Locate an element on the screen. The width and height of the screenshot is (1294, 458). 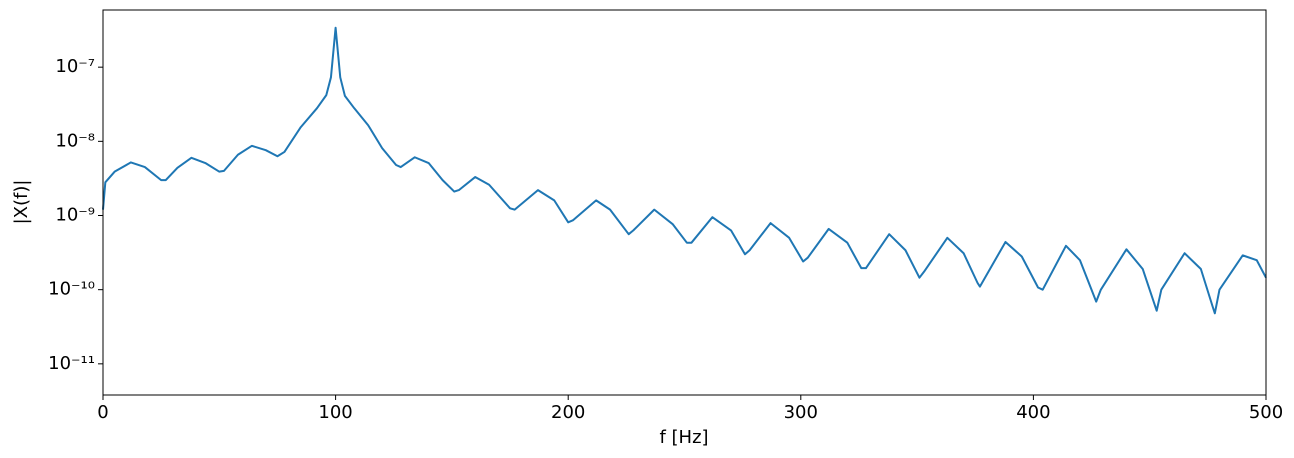
x-axis-label: f [Hz] is located at coordinates (683, 437).